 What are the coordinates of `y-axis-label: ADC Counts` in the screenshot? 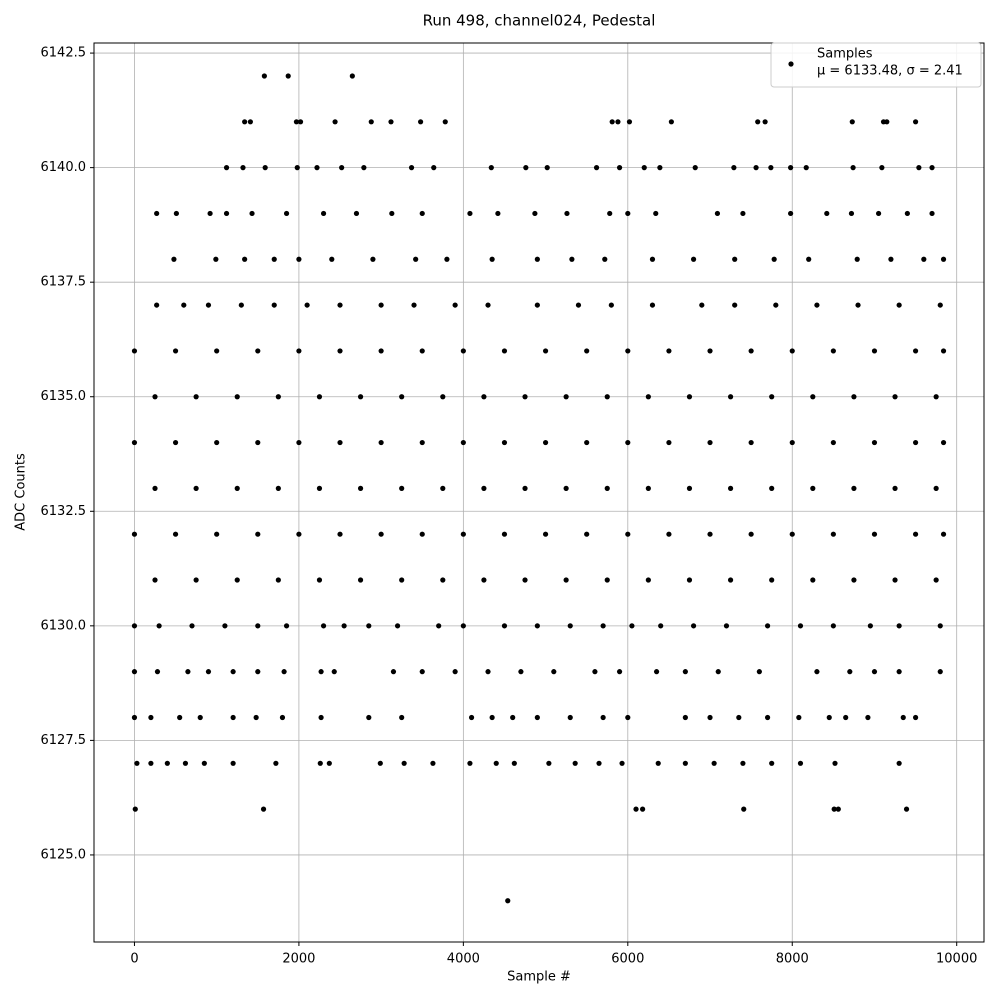 It's located at (21, 492).